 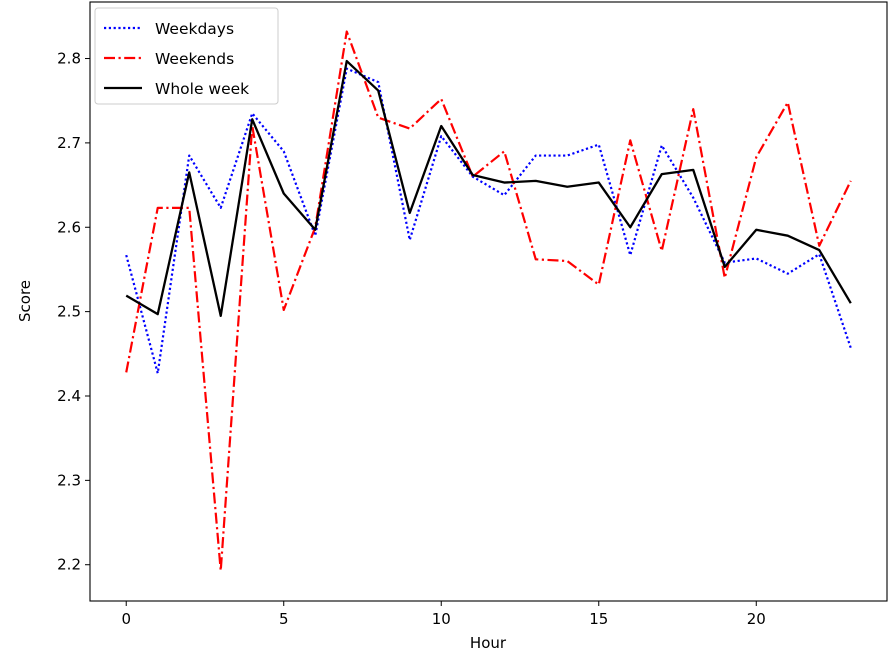 I want to click on y-tick-label: 2.5, so click(x=69, y=312).